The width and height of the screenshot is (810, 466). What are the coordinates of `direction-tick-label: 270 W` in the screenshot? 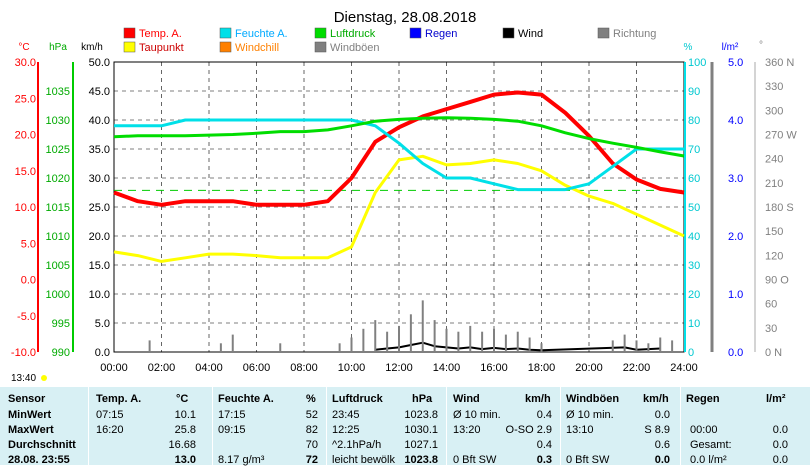 It's located at (781, 136).